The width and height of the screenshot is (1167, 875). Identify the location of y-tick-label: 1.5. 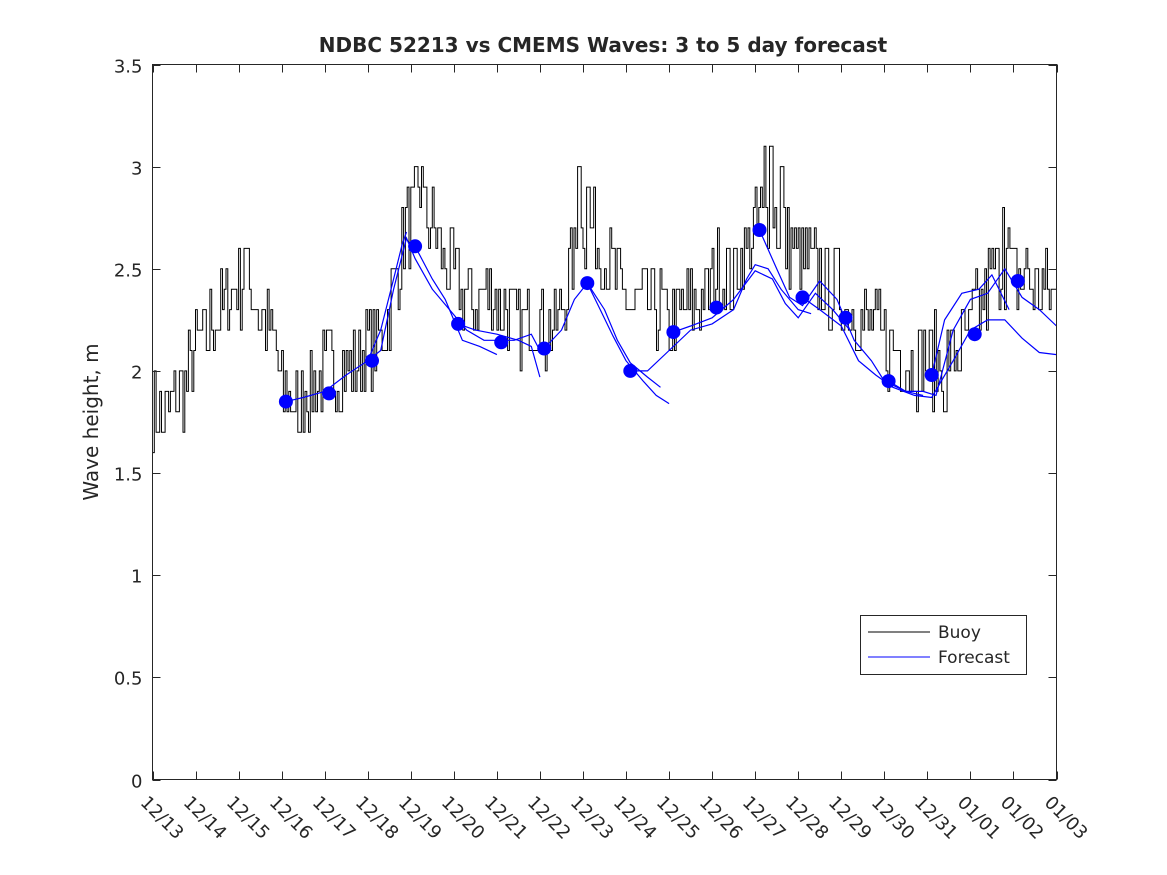
(128, 475).